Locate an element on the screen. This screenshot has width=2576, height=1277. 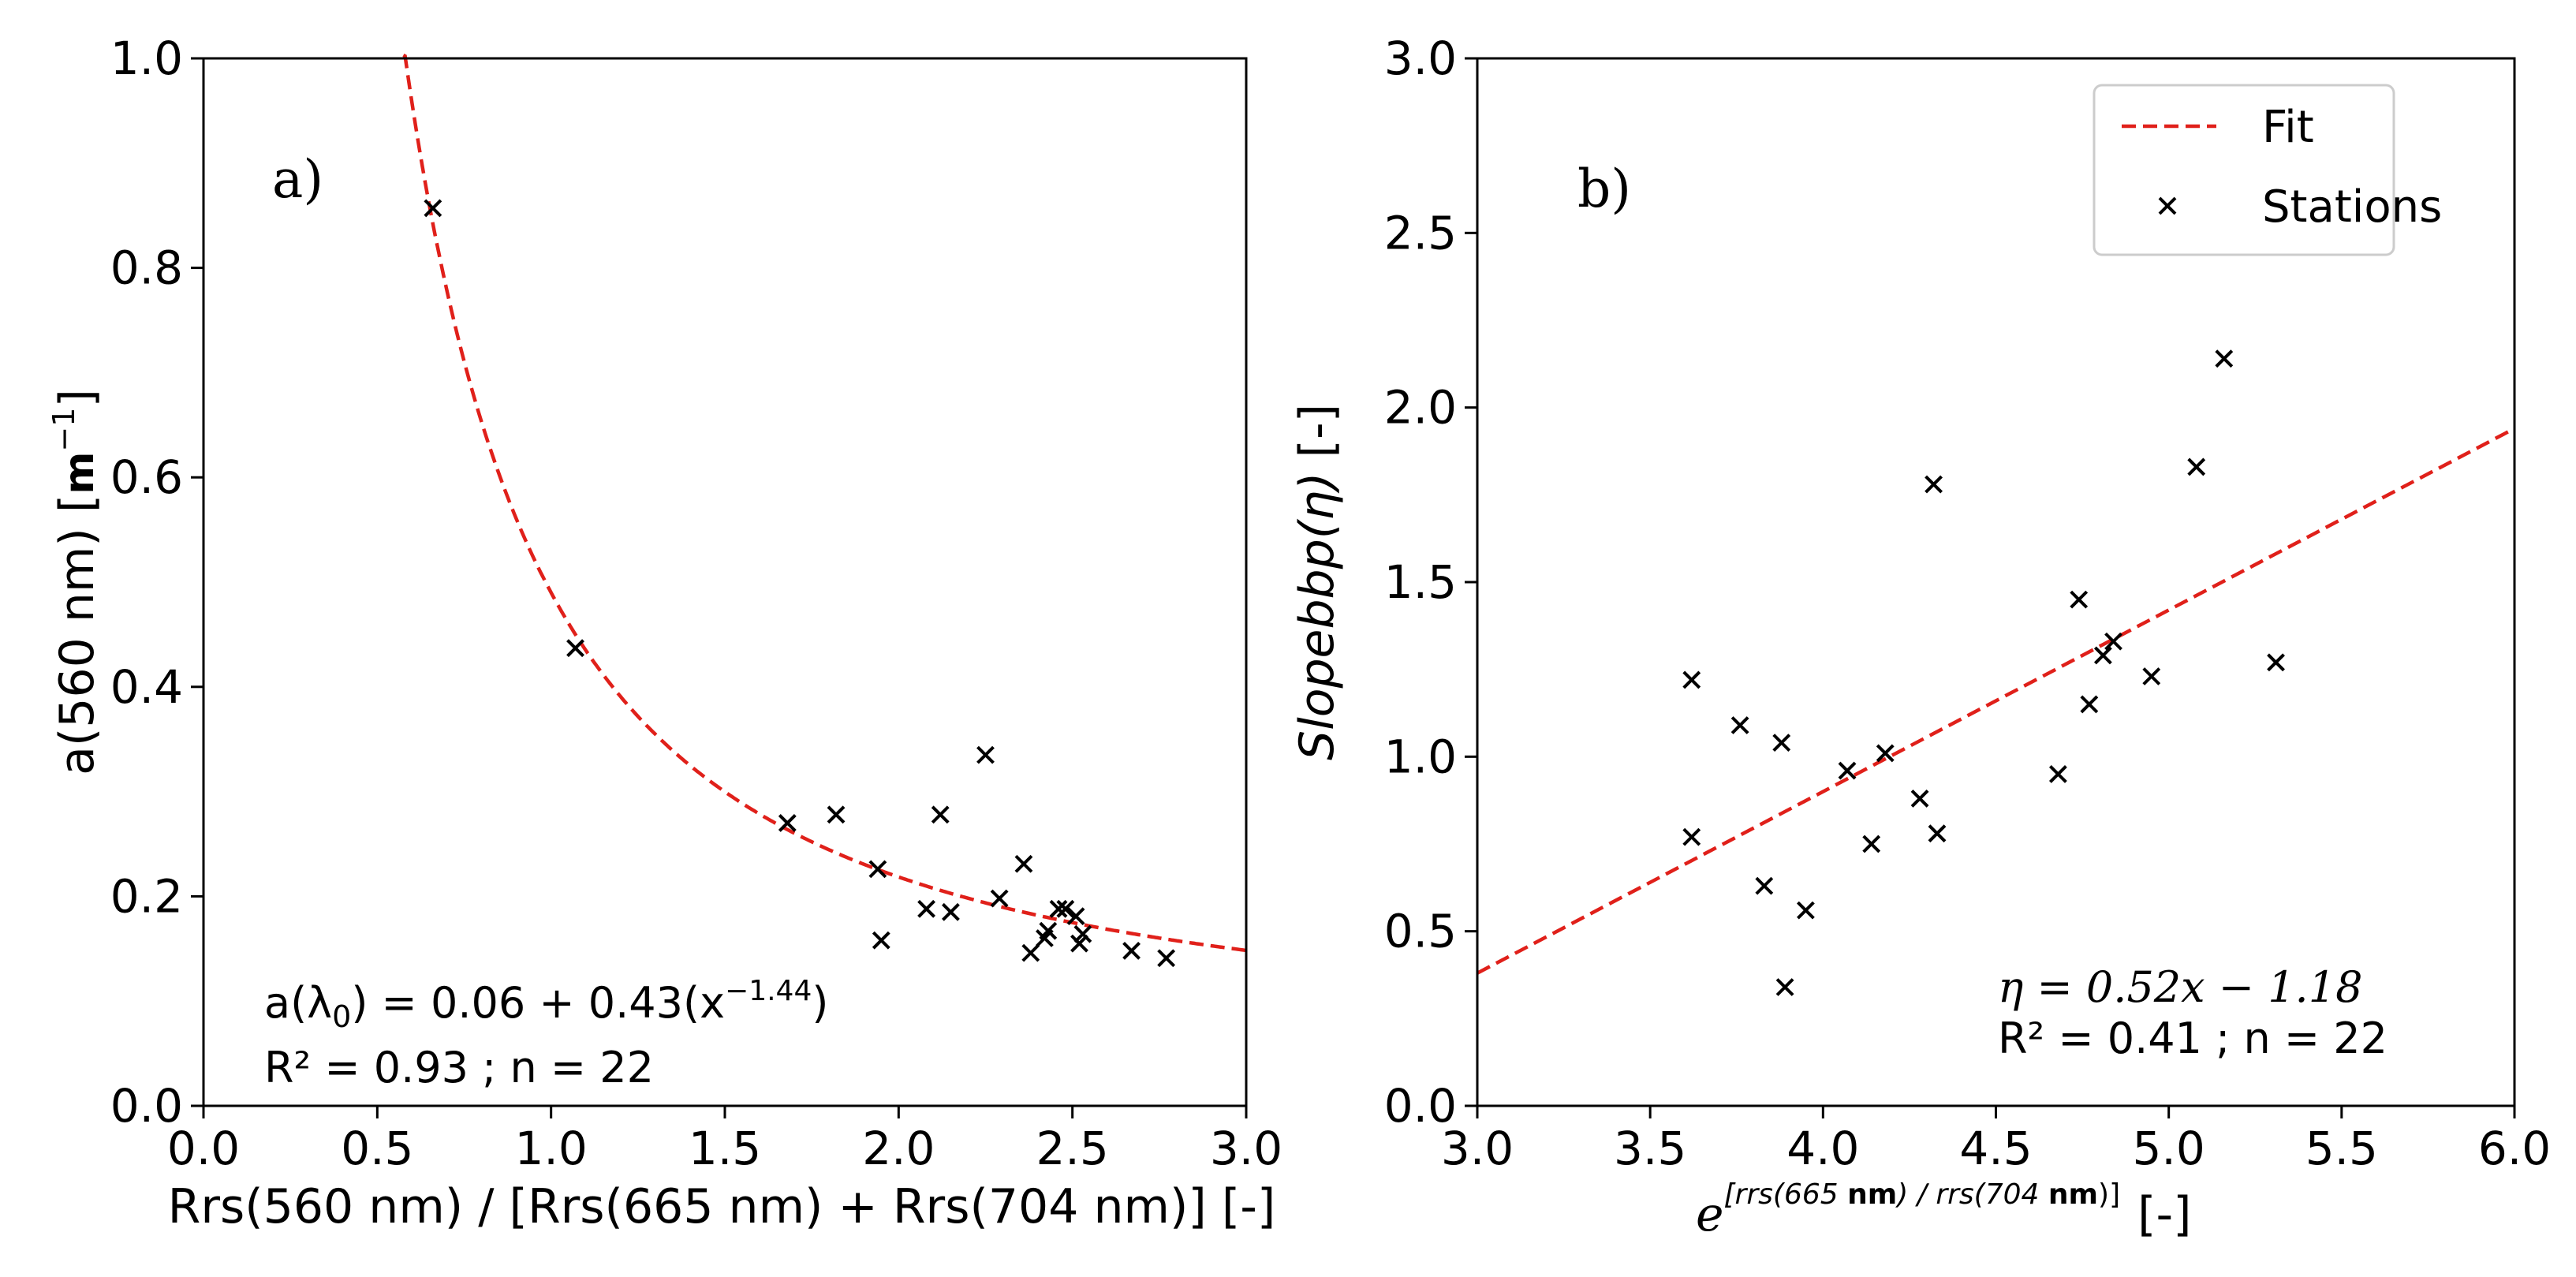
legend-fit-label: Fit is located at coordinates (2288, 128).